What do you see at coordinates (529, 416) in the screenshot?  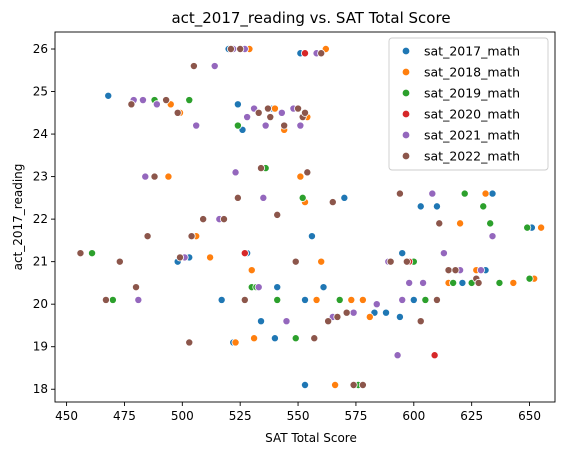 I see `x-tick-label: 650` at bounding box center [529, 416].